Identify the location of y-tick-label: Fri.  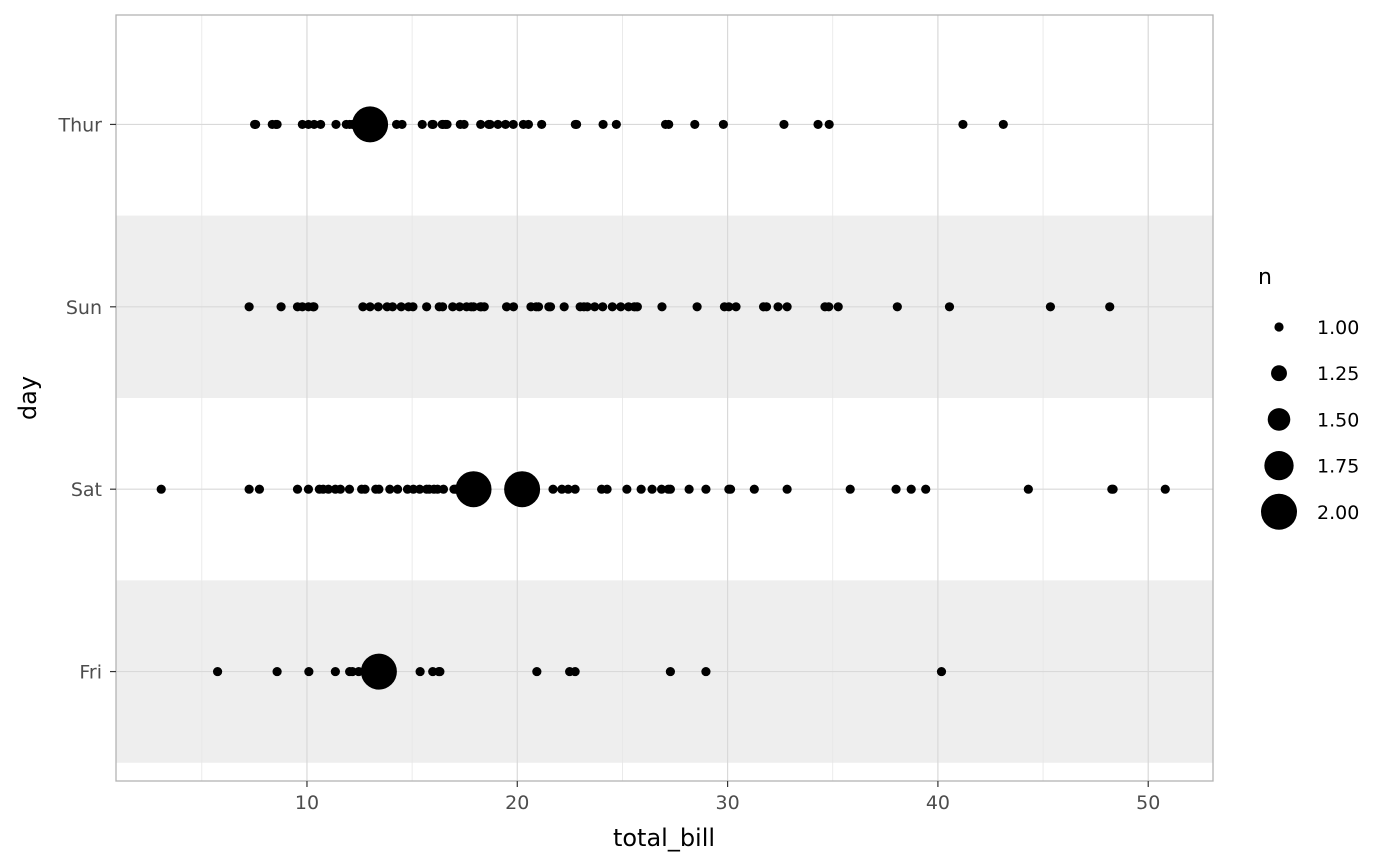
(90, 673).